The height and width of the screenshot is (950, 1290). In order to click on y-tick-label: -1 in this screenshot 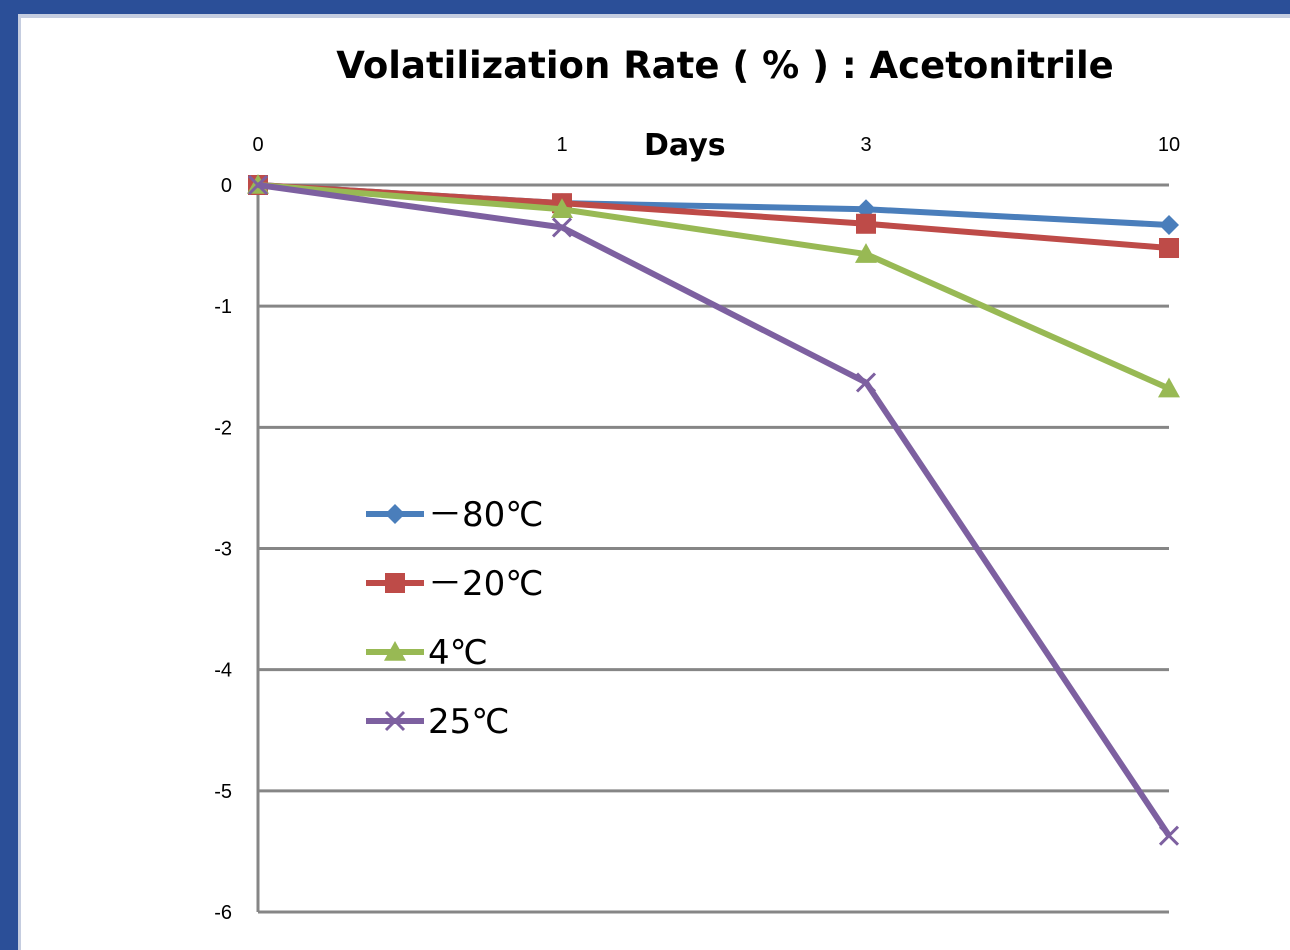, I will do `click(223, 307)`.